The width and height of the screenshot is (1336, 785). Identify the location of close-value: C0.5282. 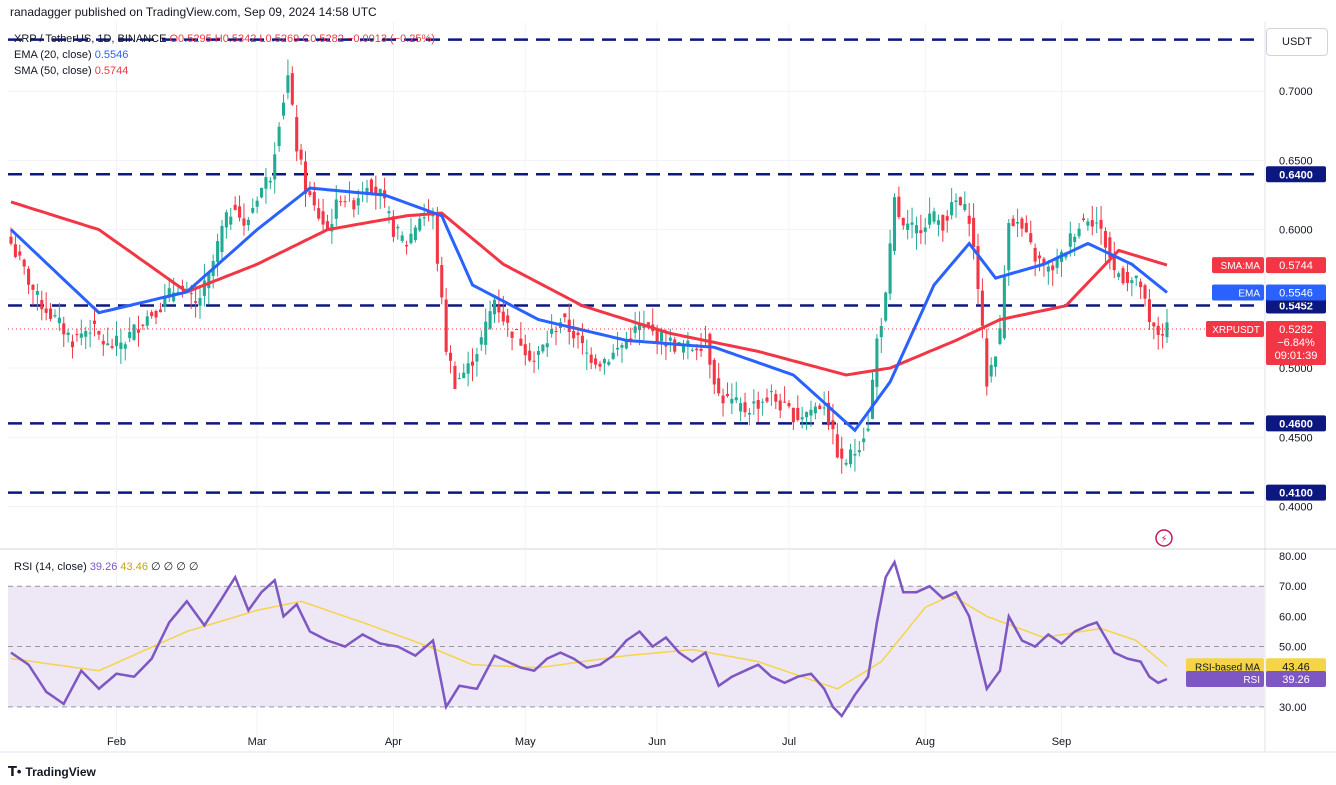
(323, 39).